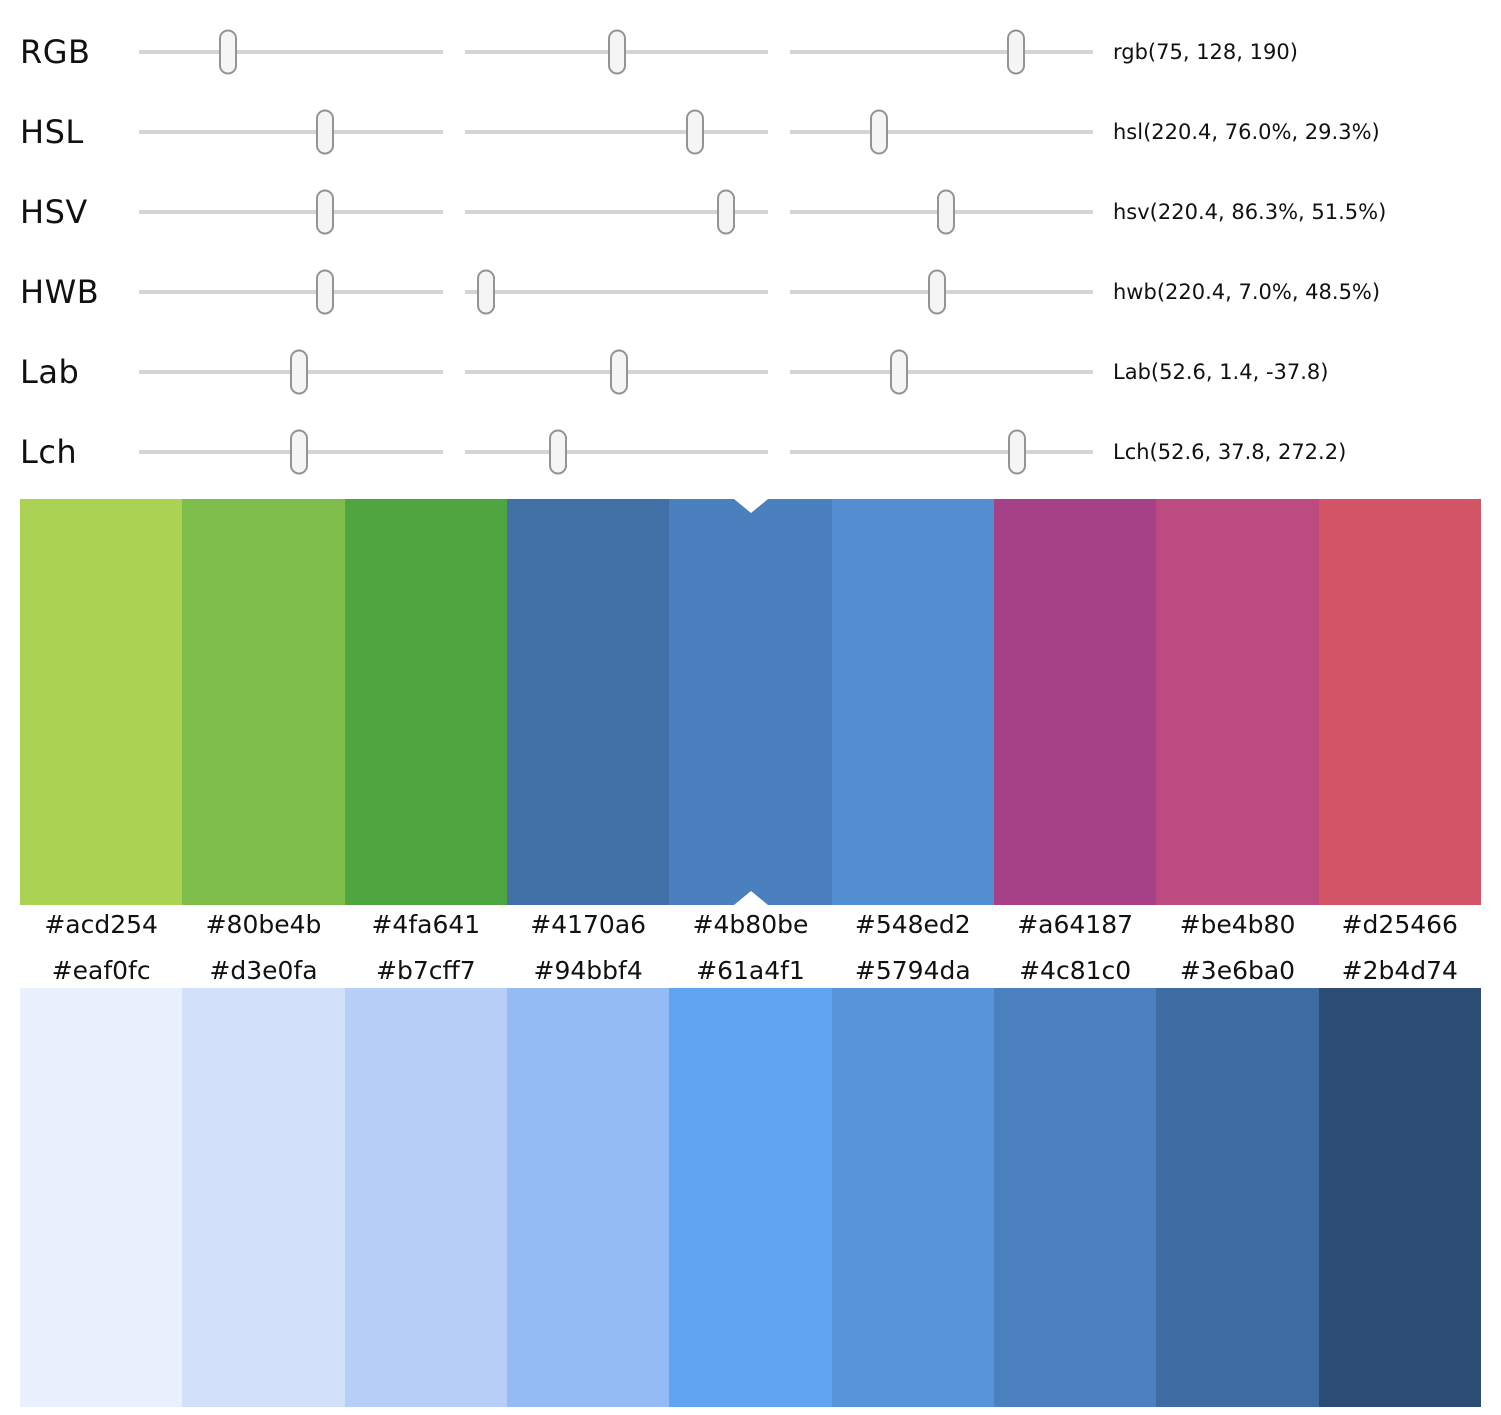  I want to click on hsl-channel1-track, so click(291, 132).